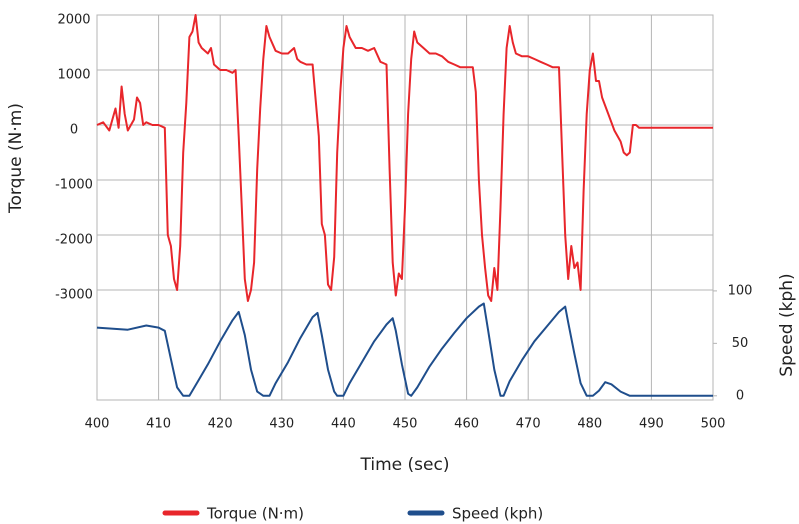 This screenshot has height=524, width=799. What do you see at coordinates (651, 424) in the screenshot?
I see `x-tick-label: 490` at bounding box center [651, 424].